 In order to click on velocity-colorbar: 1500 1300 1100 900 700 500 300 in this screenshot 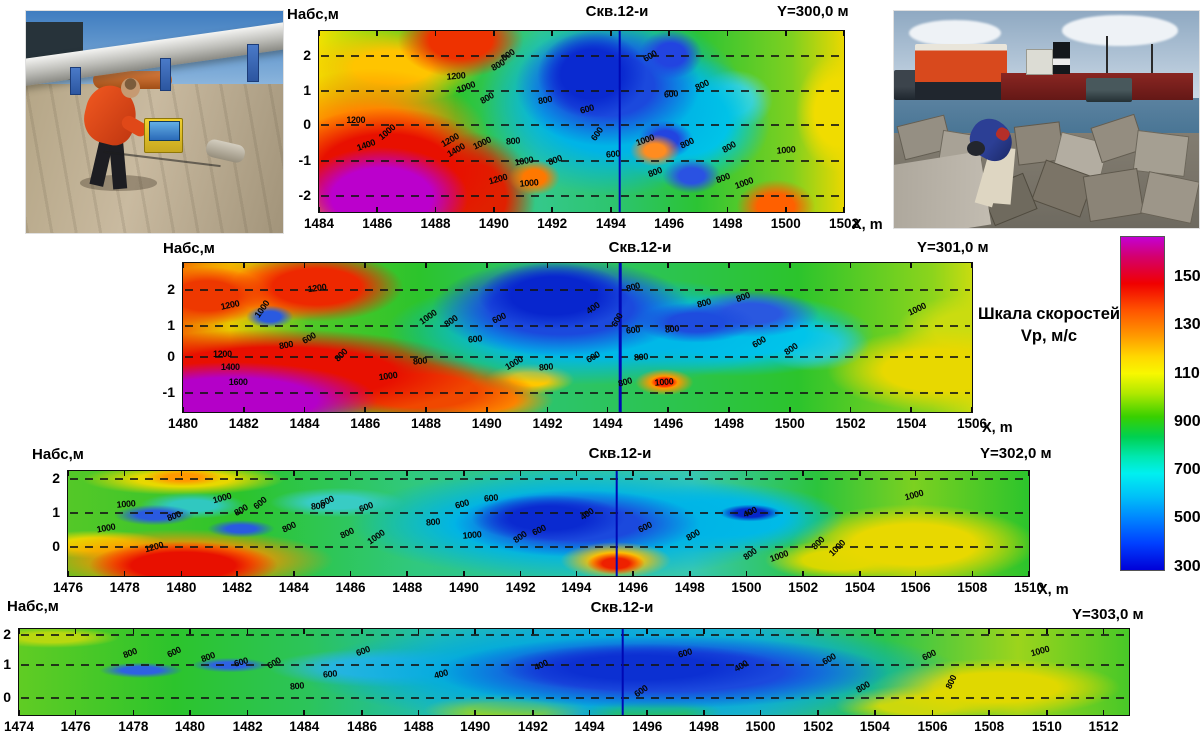, I will do `click(1160, 405)`.